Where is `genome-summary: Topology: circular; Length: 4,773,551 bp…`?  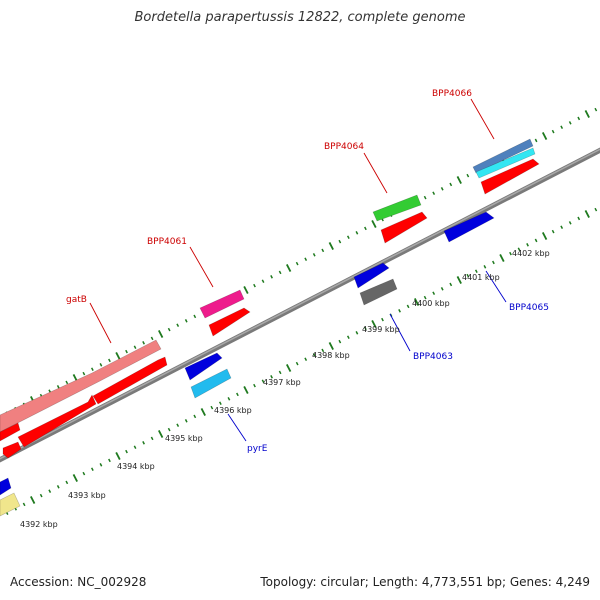 genome-summary: Topology: circular; Length: 4,773,551 bp… is located at coordinates (425, 582).